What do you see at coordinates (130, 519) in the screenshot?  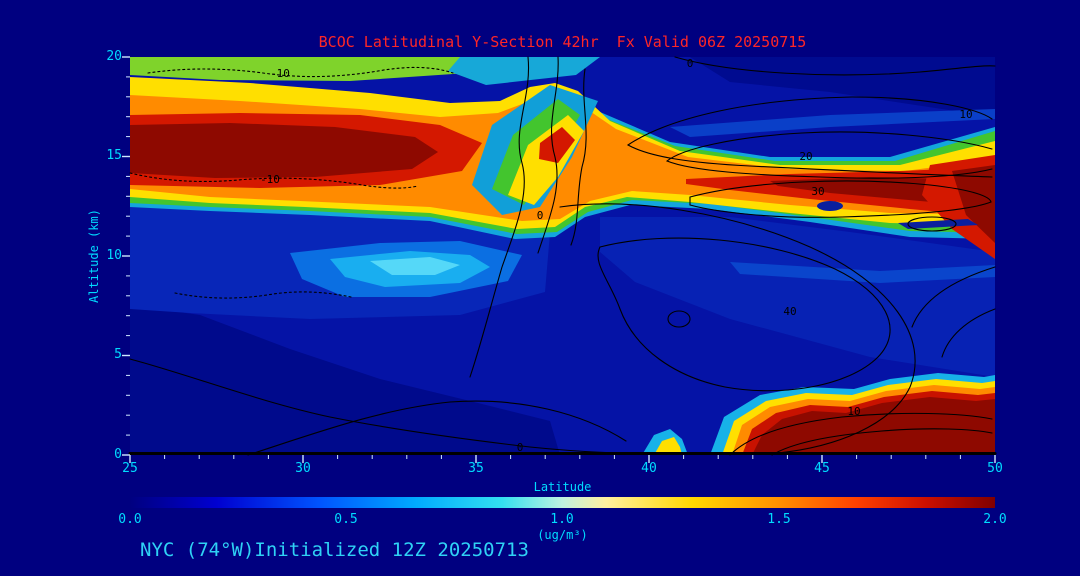 I see `colorbar-tick-label: 0.0` at bounding box center [130, 519].